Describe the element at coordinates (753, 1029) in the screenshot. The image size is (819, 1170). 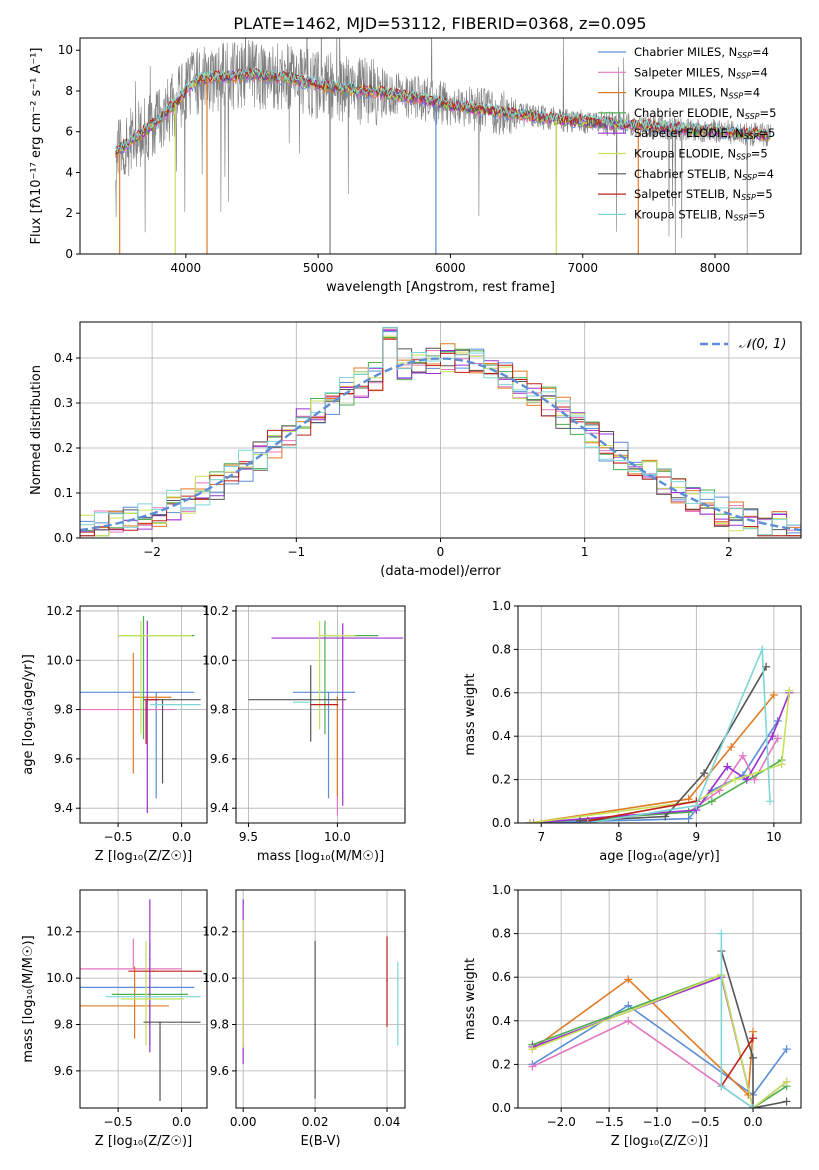
I see `weight-line-chab_stelib` at that location.